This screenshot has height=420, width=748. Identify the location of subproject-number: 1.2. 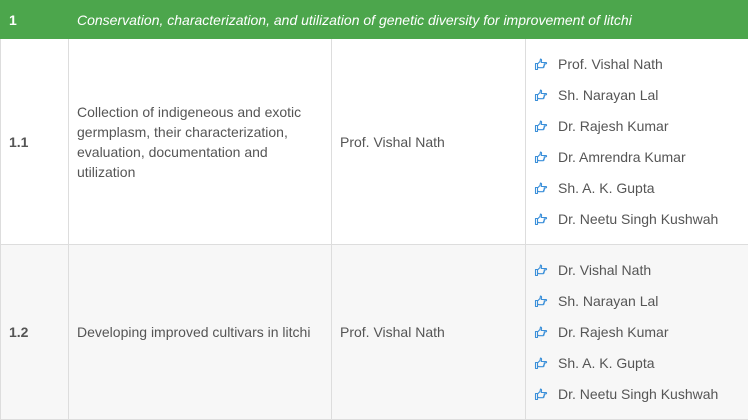
(35, 332).